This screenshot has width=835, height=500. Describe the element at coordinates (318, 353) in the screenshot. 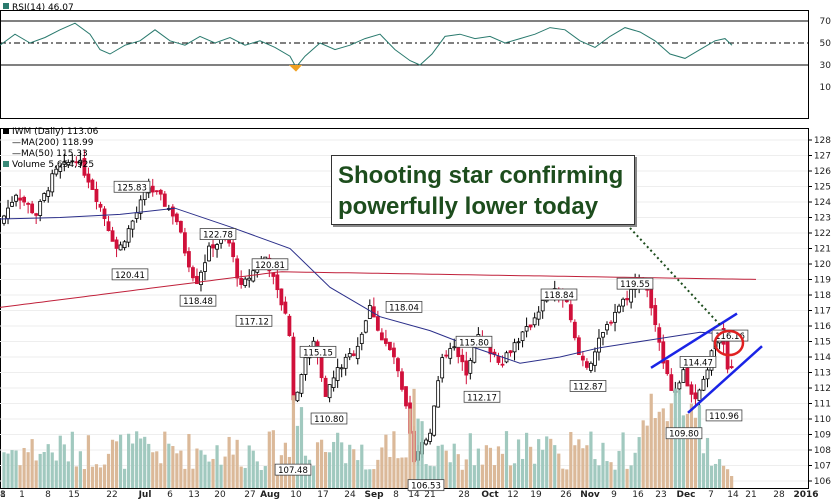

I see `price-callout-label: 115.15` at that location.